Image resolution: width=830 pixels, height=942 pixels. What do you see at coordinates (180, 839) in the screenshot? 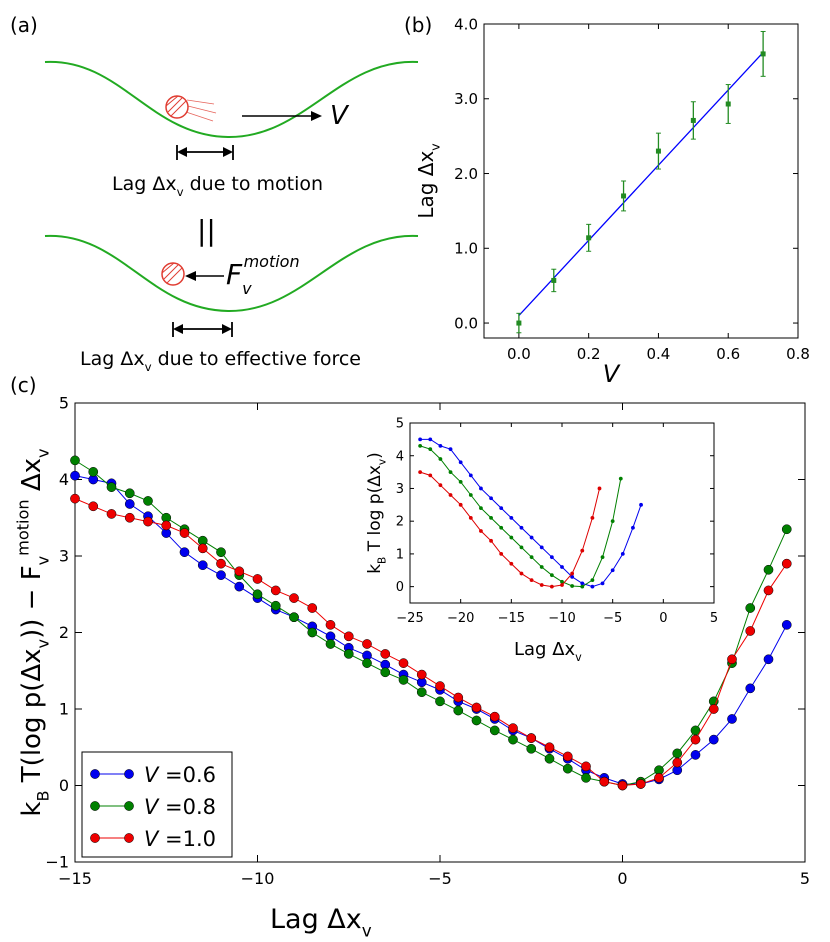
I see `legend-label: V =1.0` at bounding box center [180, 839].